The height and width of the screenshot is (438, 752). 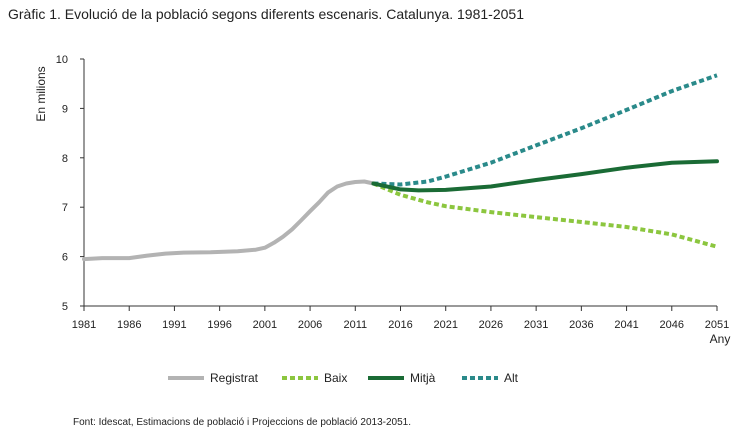 What do you see at coordinates (174, 325) in the screenshot?
I see `x-tick-label: 1991` at bounding box center [174, 325].